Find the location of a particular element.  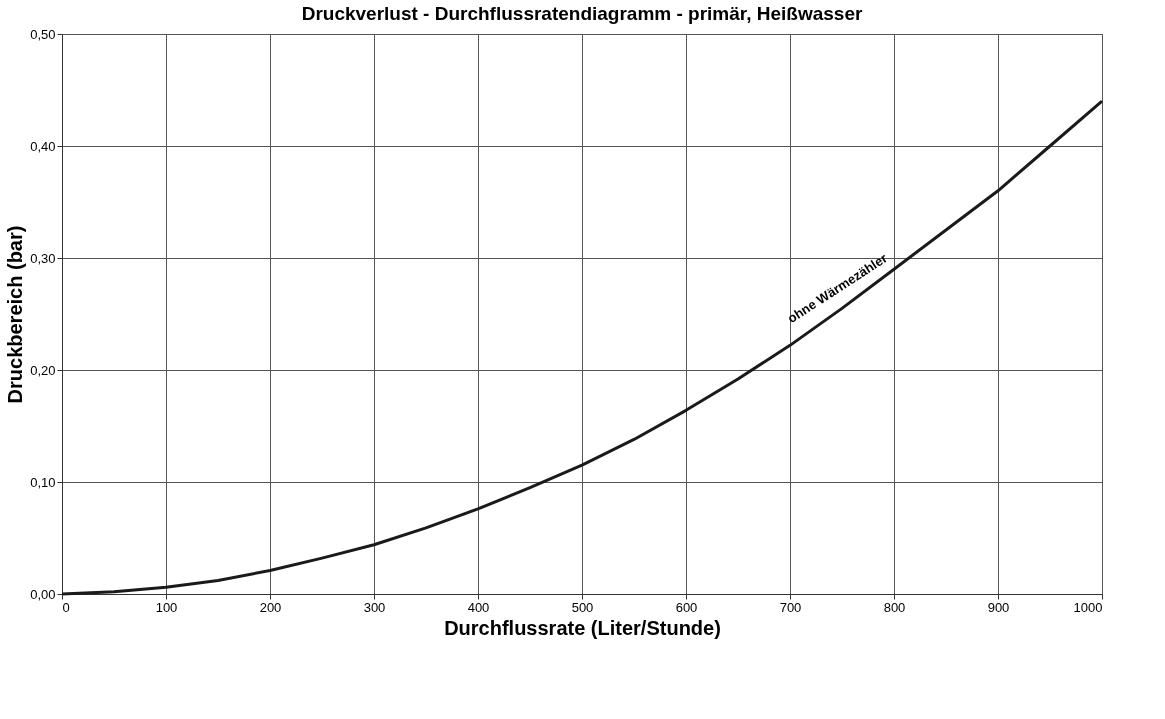

y-axis-title: Druckbereich (bar) is located at coordinates (15, 314).